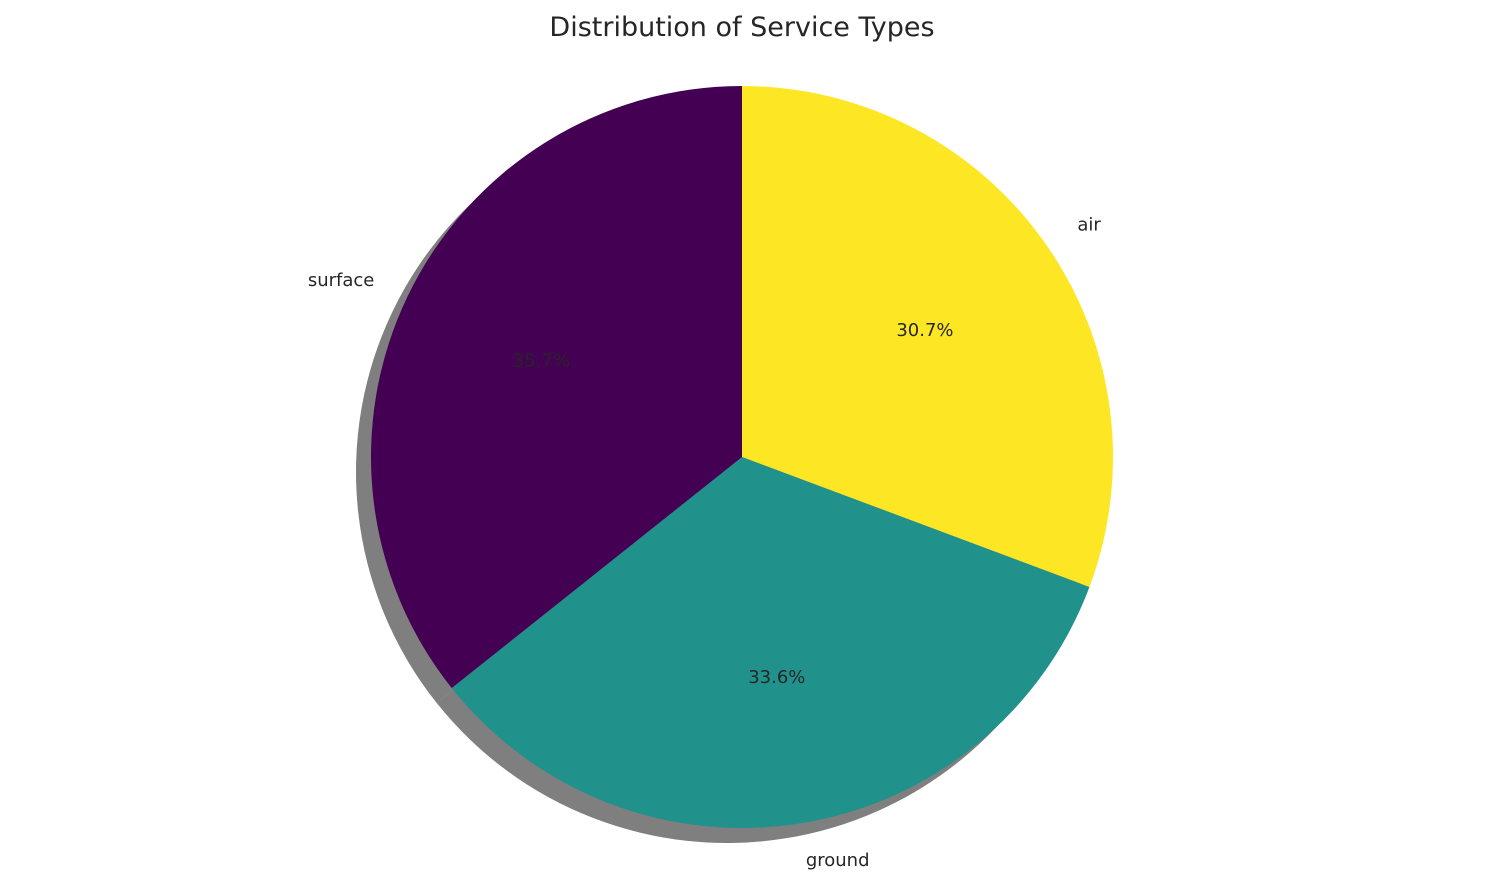  I want to click on slice-label-air: air, so click(1089, 224).